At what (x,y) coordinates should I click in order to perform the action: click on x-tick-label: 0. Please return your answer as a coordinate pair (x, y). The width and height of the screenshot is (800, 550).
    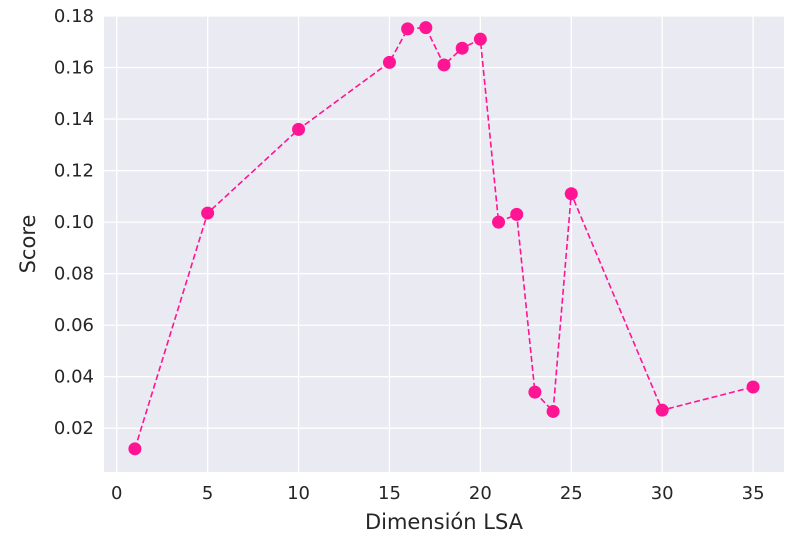
    Looking at the image, I should click on (116, 493).